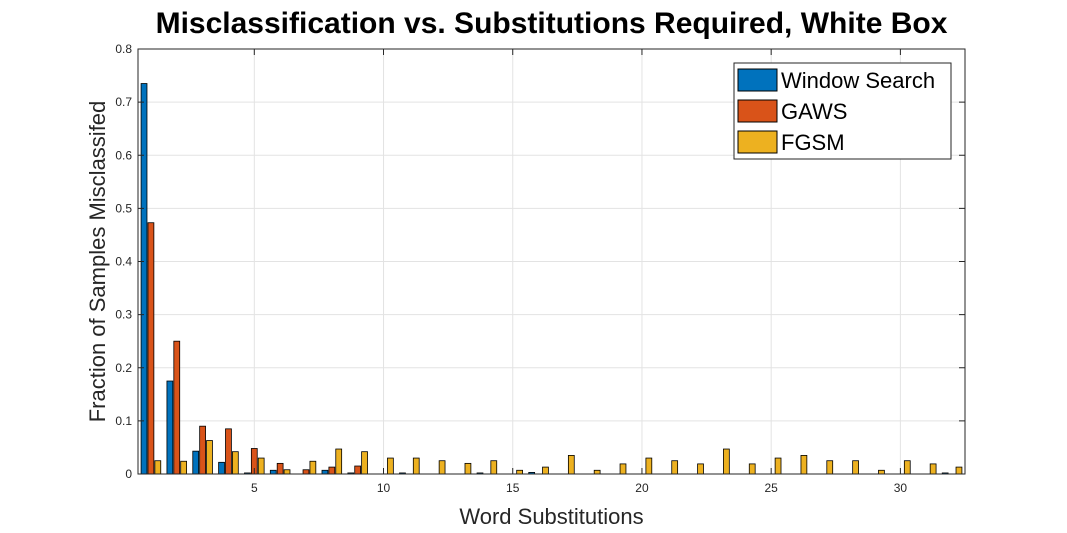 Image resolution: width=1067 pixels, height=533 pixels. I want to click on x-tick-label: 15, so click(513, 488).